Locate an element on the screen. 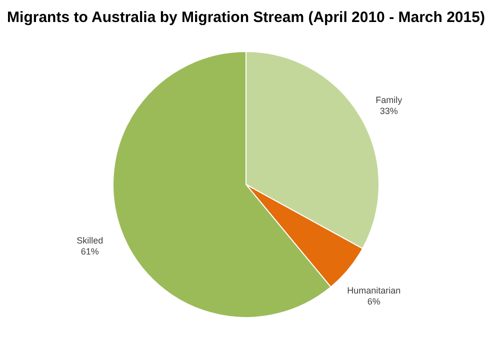 The image size is (492, 337). slice-label: Humanitarian is located at coordinates (374, 290).